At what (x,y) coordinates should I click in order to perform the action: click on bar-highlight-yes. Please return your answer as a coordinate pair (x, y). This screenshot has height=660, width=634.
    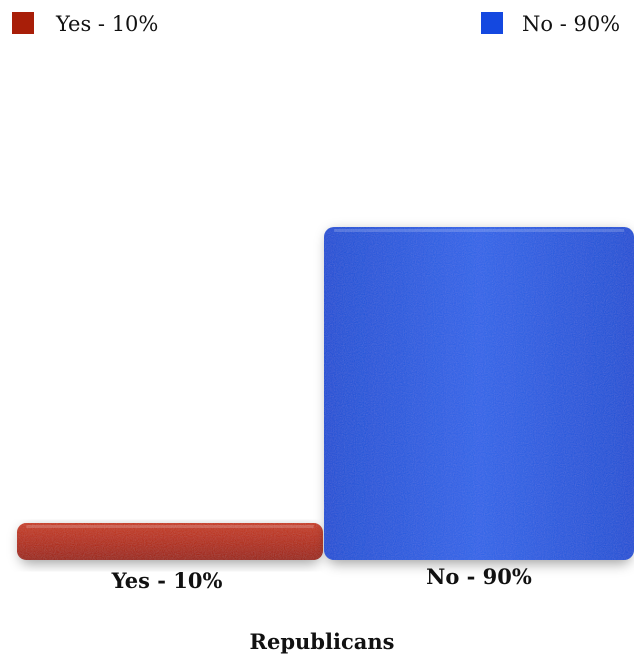
    Looking at the image, I should click on (170, 526).